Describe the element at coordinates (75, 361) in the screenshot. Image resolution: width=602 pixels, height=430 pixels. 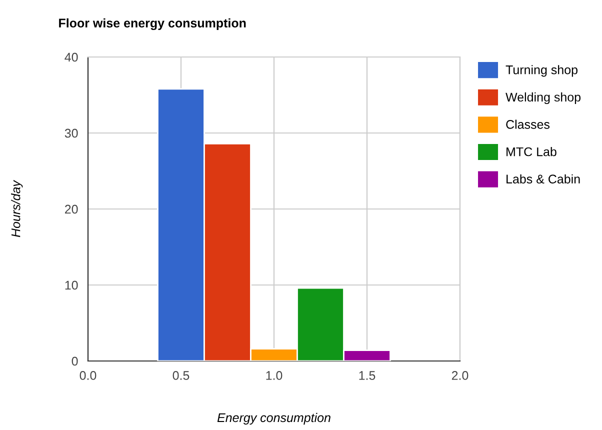
I see `y-tick-label: 0` at that location.